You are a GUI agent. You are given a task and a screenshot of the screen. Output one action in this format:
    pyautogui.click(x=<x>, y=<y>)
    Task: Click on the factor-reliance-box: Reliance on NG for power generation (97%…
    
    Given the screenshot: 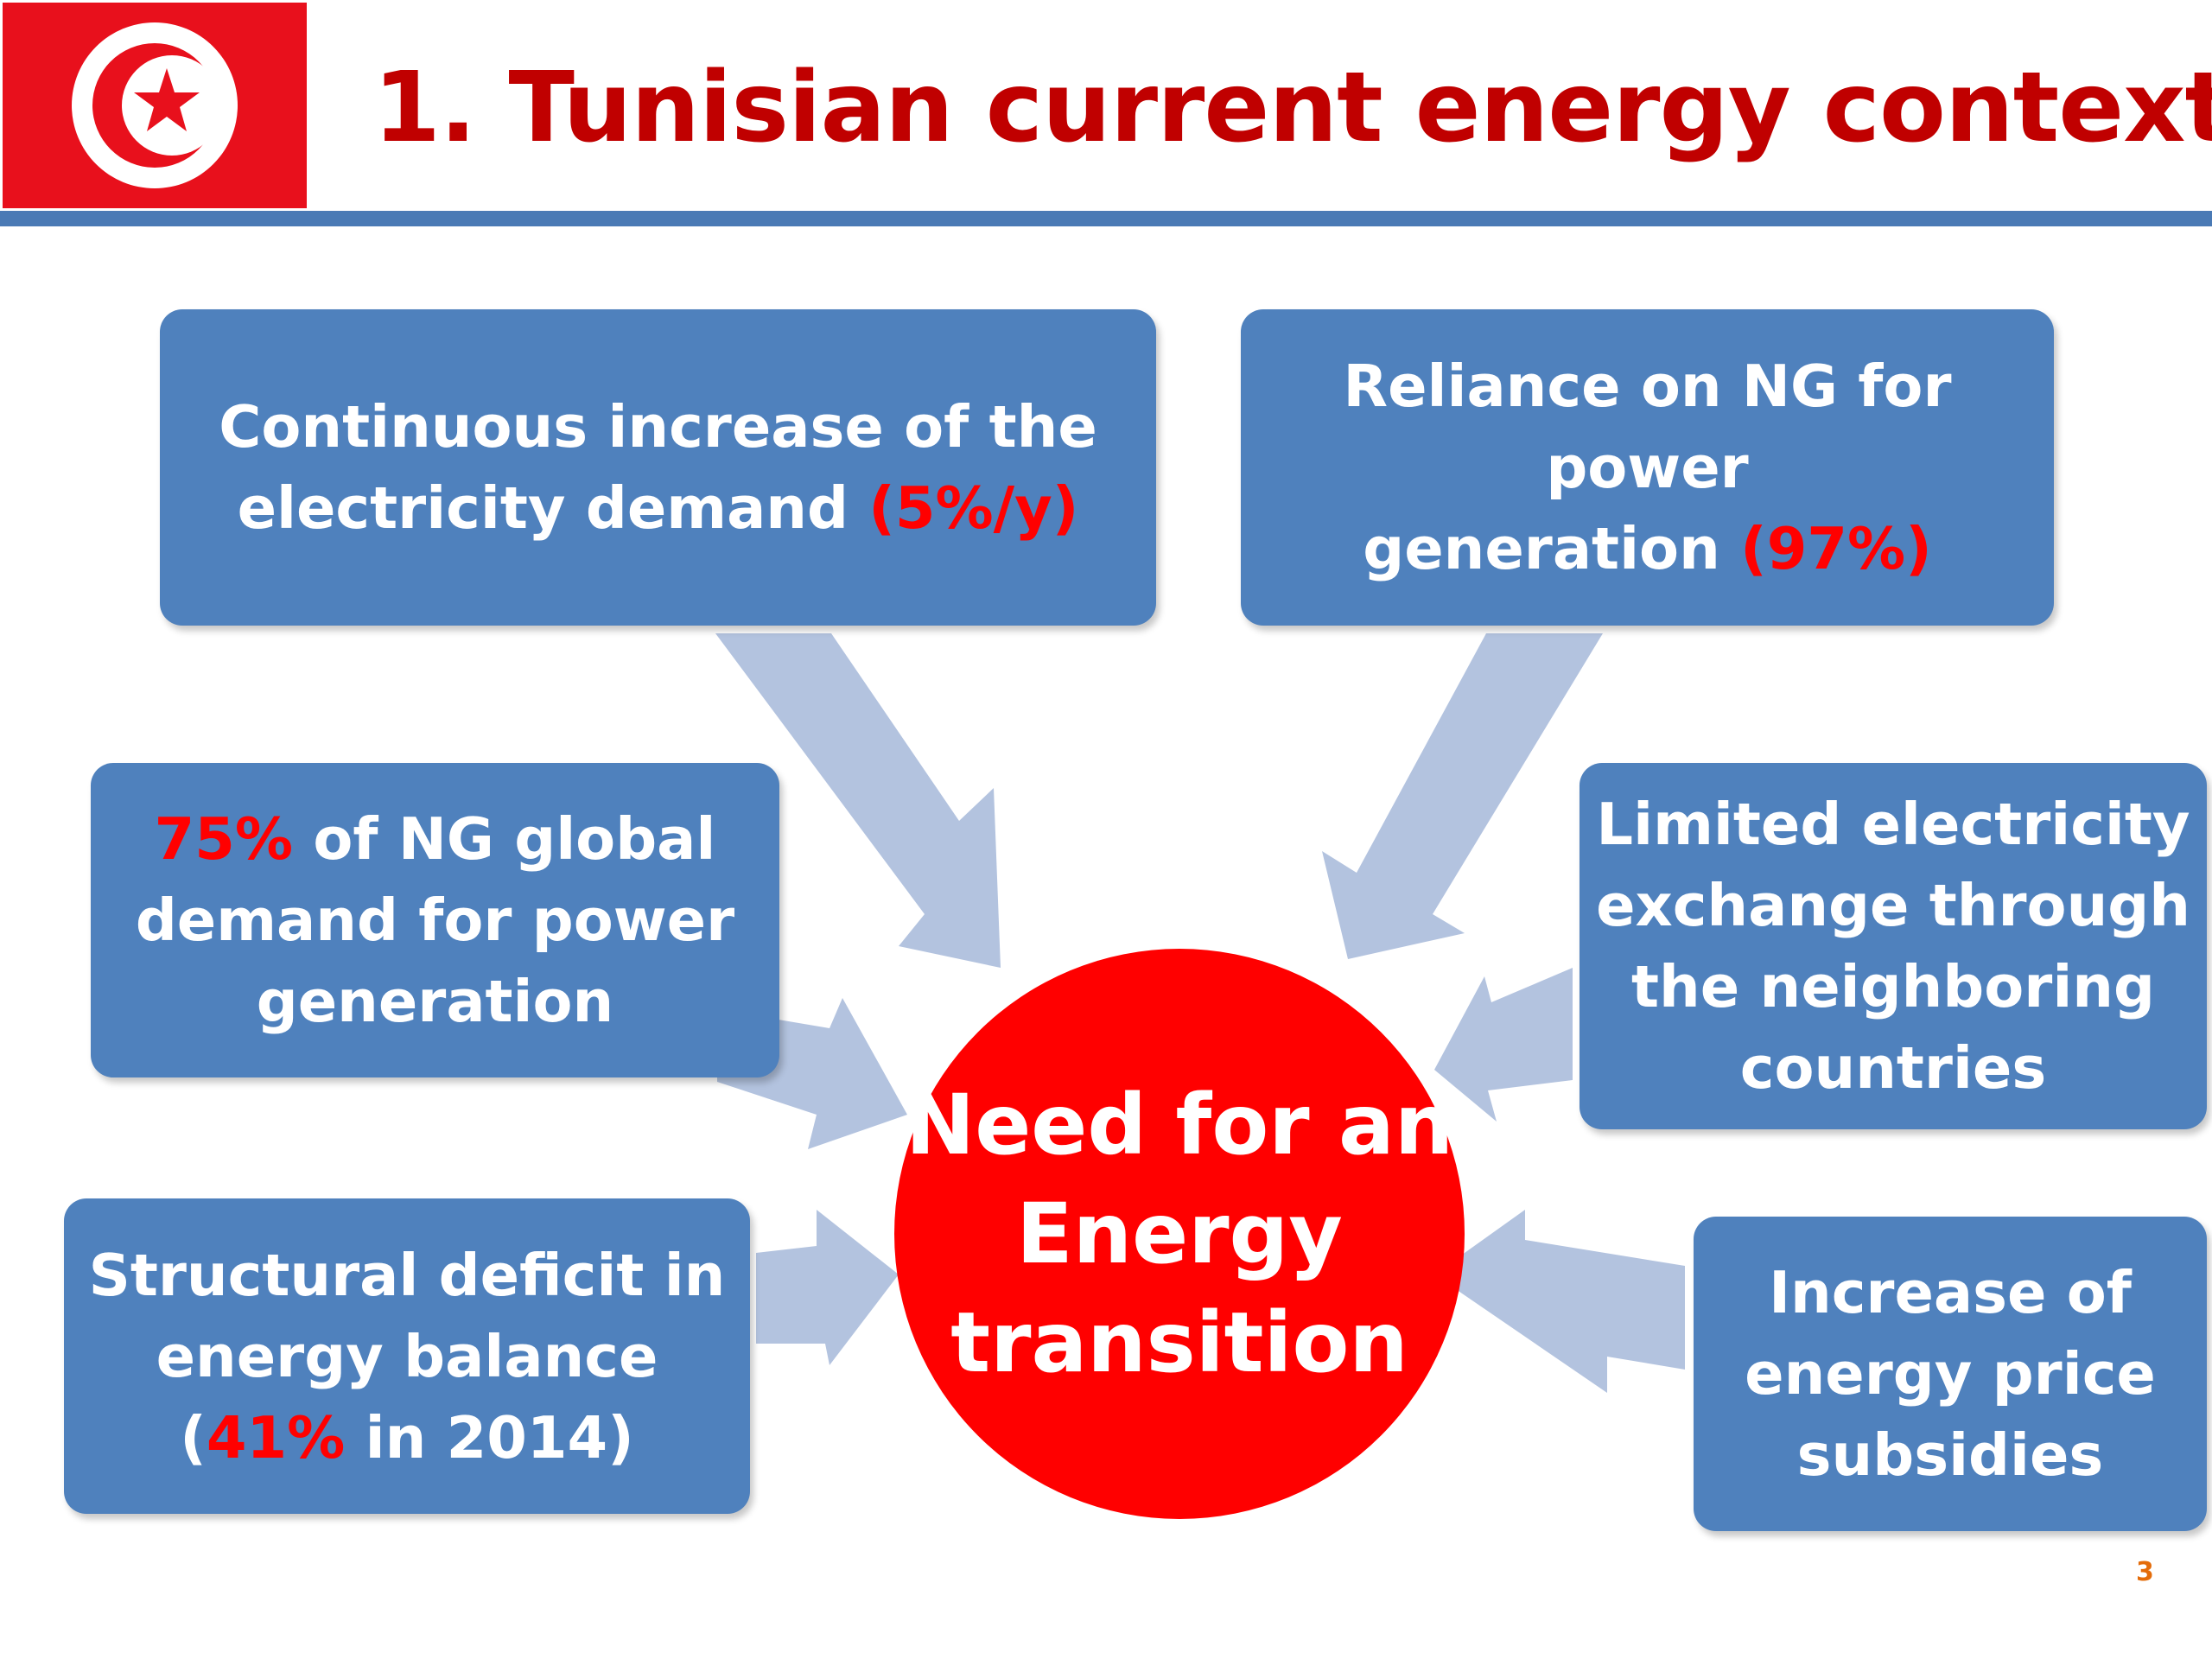 What is the action you would take?
    pyautogui.click(x=1647, y=467)
    